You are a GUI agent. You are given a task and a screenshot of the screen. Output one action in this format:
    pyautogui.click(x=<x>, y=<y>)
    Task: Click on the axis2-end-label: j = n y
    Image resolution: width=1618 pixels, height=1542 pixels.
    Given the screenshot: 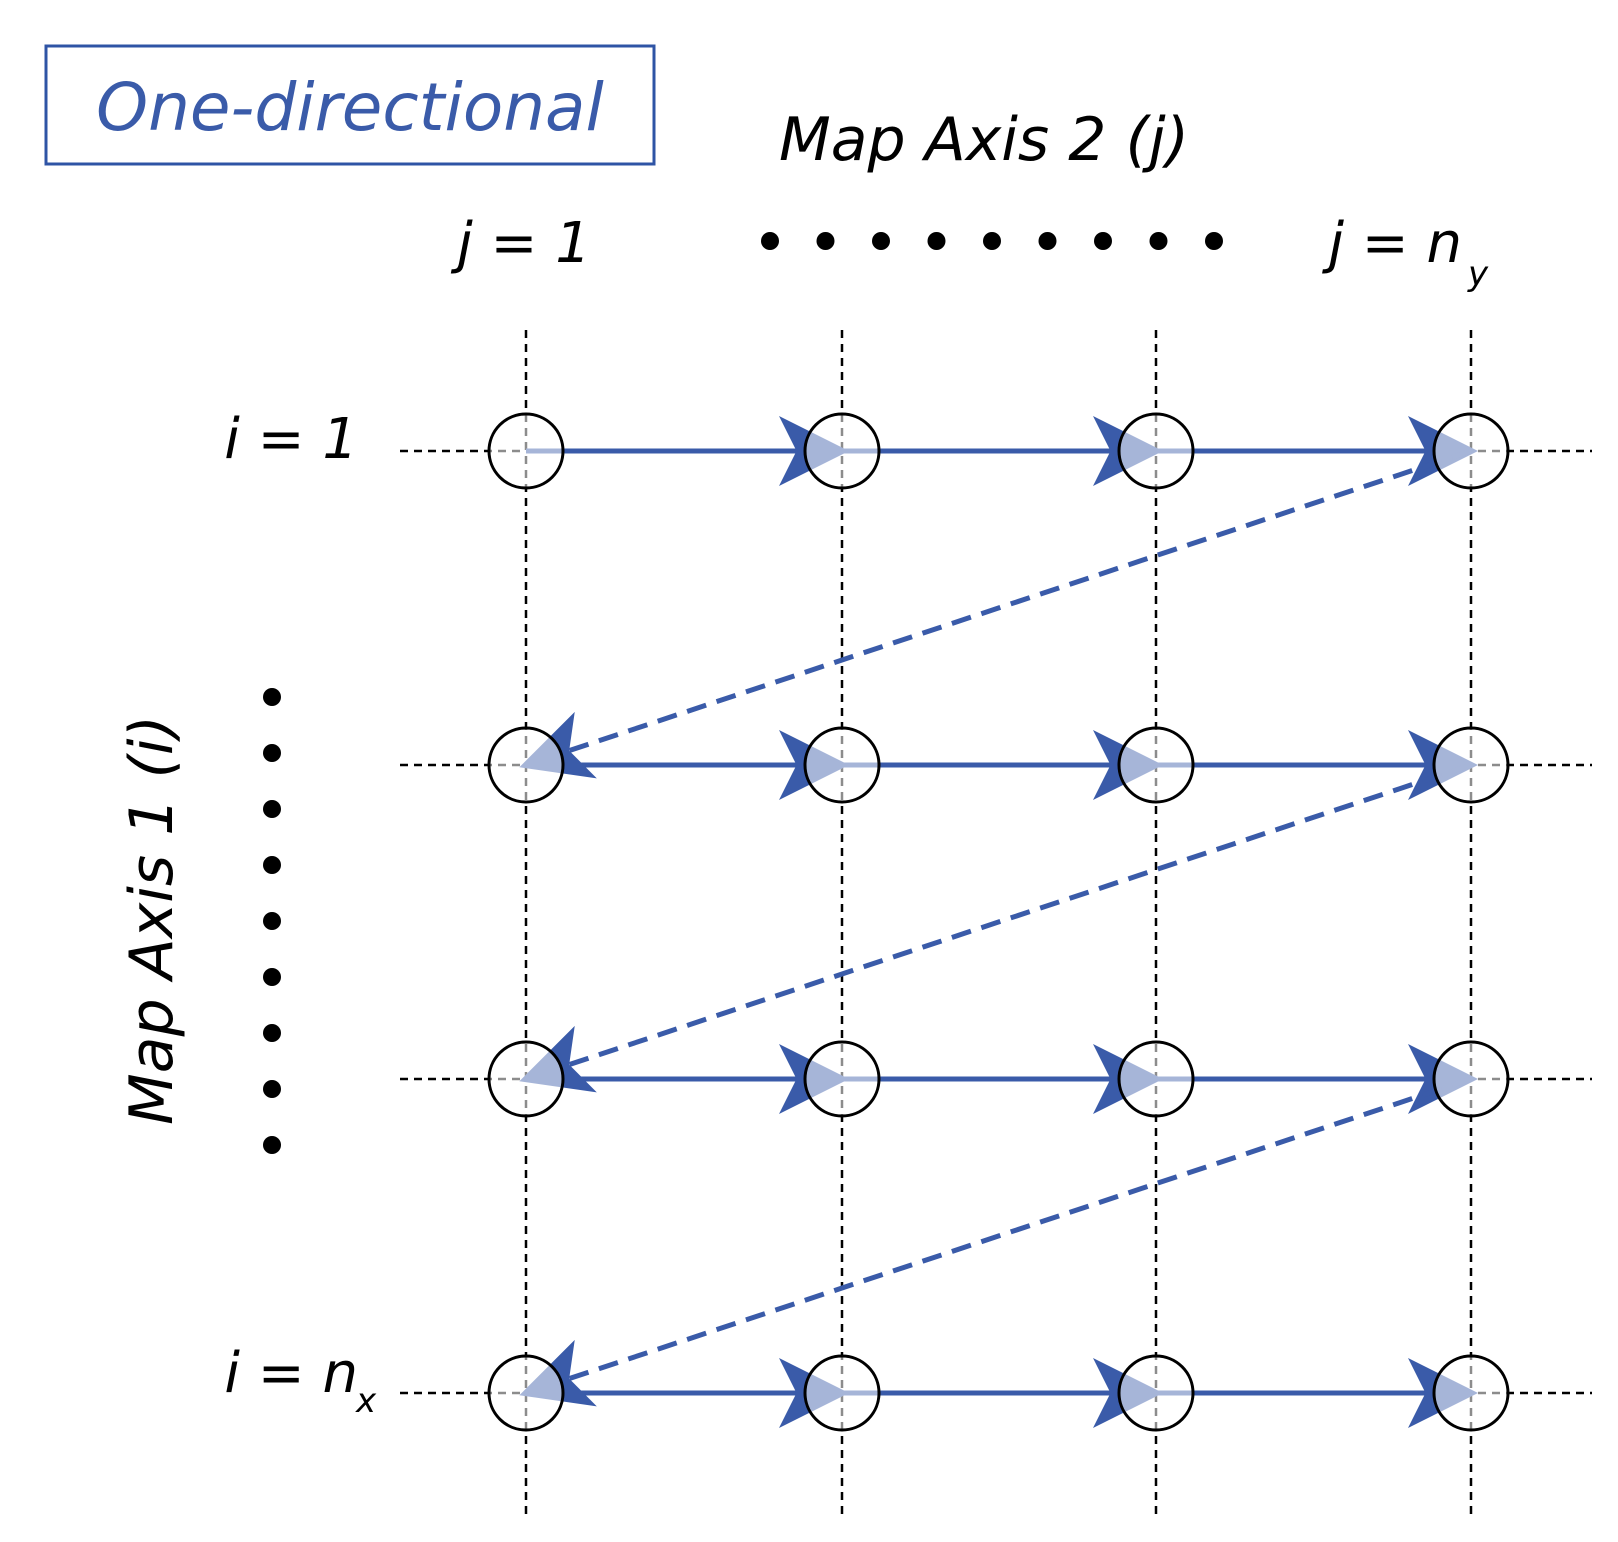 What is the action you would take?
    pyautogui.click(x=1405, y=252)
    